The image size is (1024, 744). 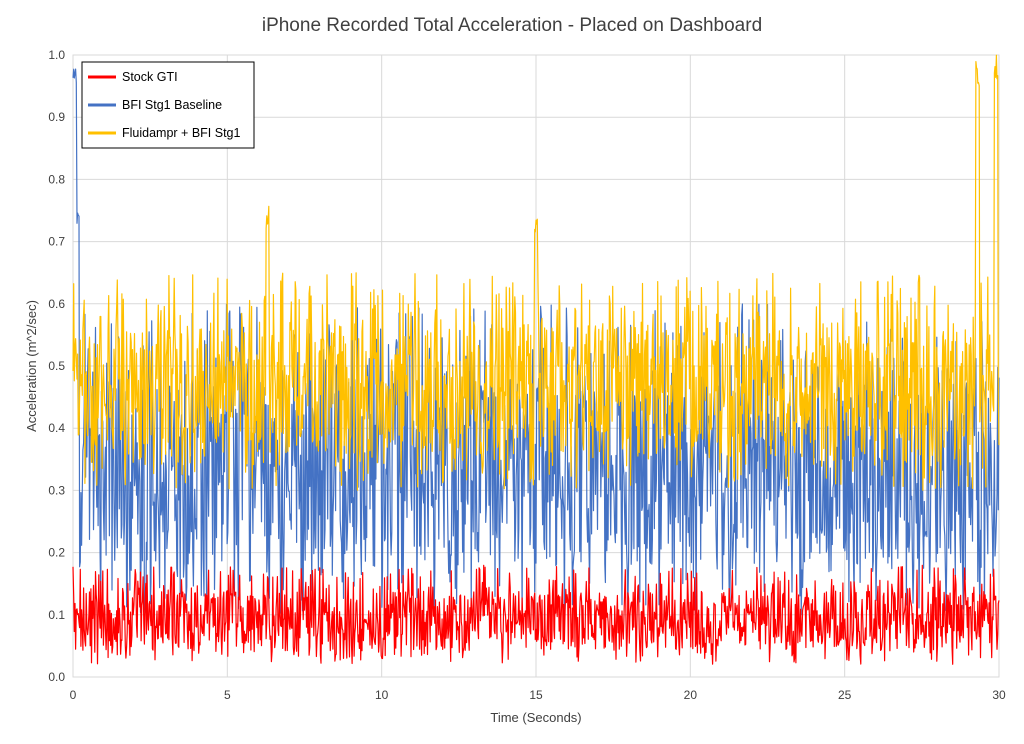 I want to click on x-axis-title: Time (Seconds), so click(x=535, y=717).